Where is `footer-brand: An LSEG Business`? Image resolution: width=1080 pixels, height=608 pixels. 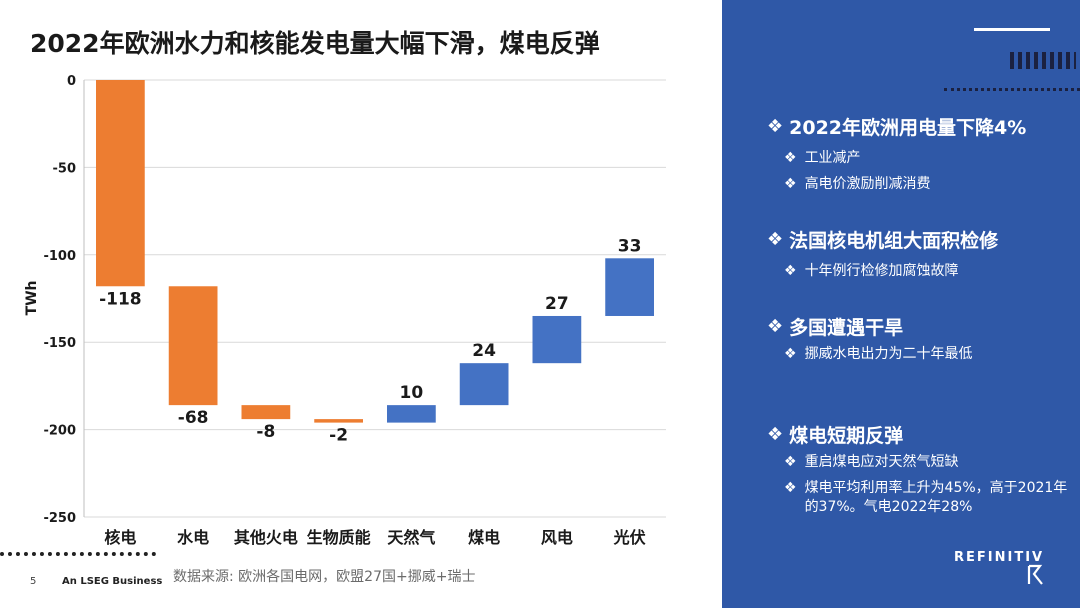
footer-brand: An LSEG Business is located at coordinates (112, 581).